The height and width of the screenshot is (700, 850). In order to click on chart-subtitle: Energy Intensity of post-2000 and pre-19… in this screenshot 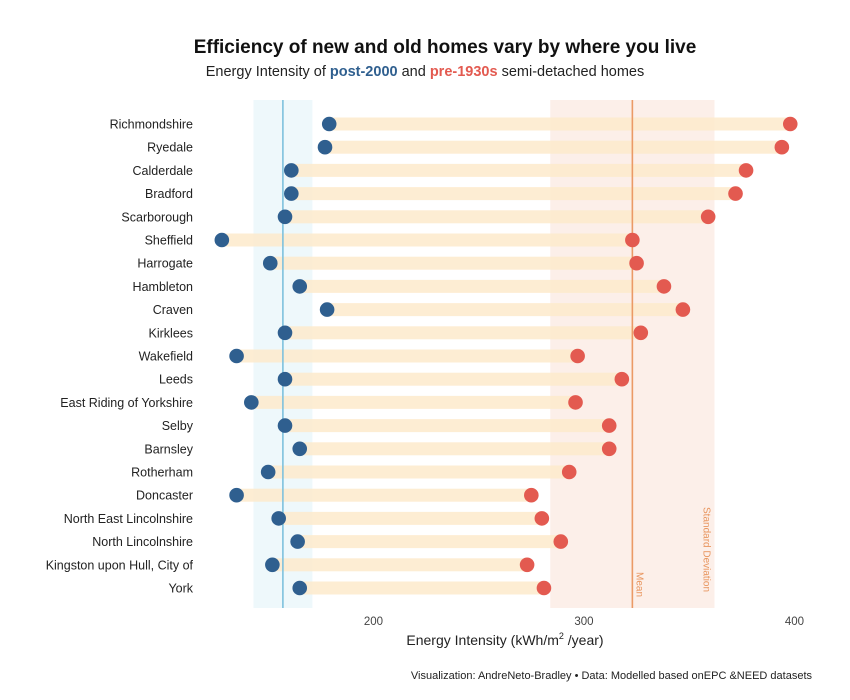, I will do `click(425, 72)`.